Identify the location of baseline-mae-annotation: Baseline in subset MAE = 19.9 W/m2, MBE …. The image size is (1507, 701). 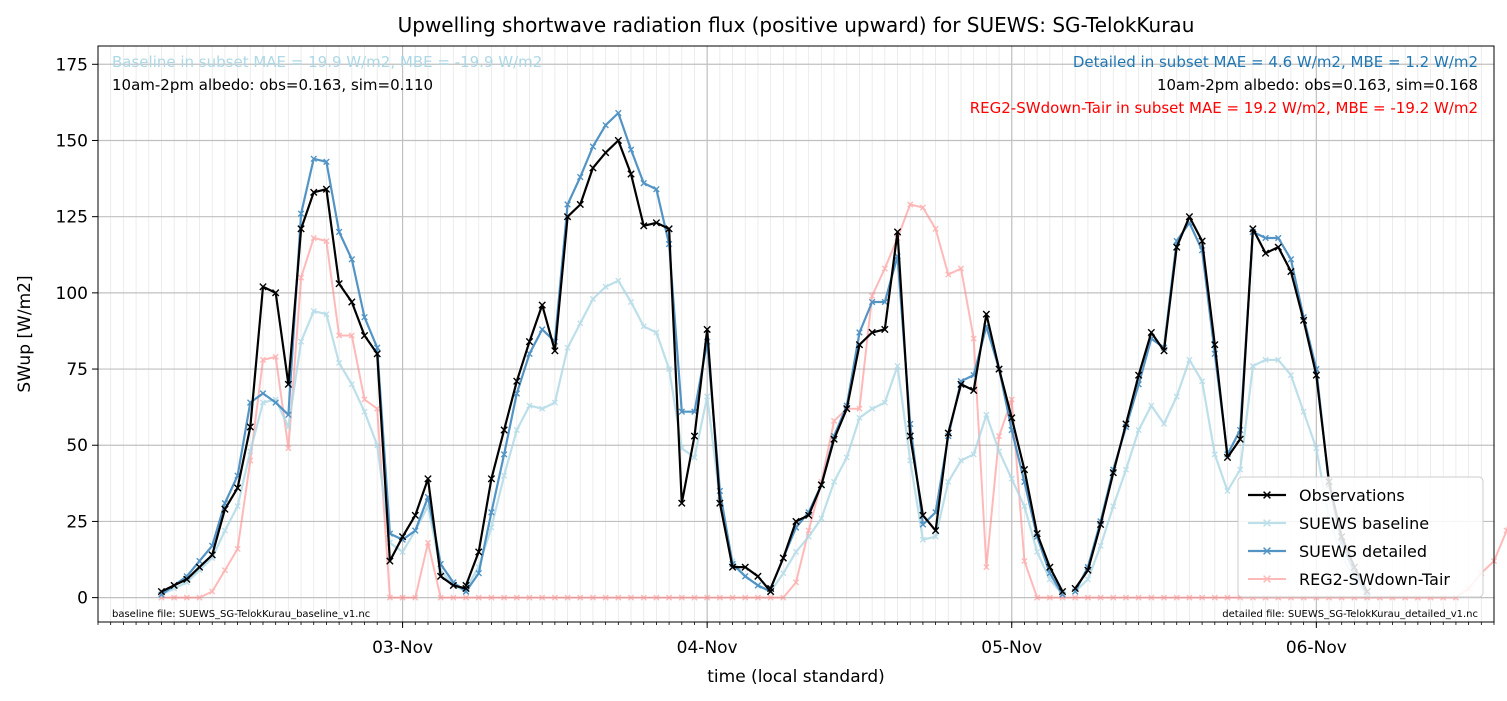
(327, 62).